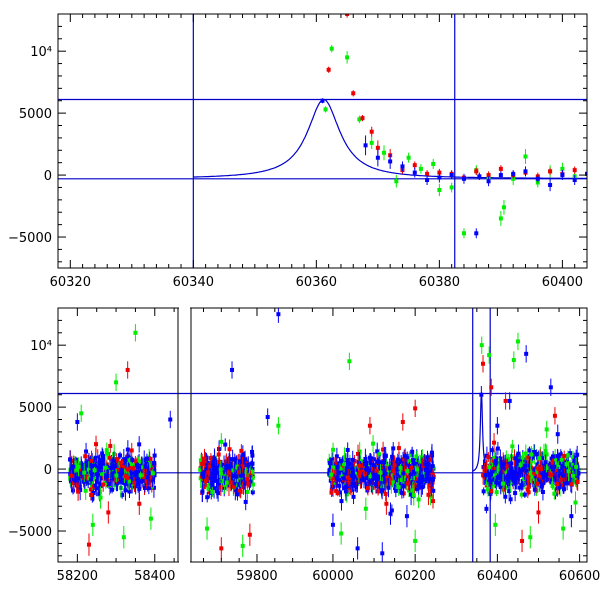 Image resolution: width=600 pixels, height=600 pixels. Describe the element at coordinates (453, 168) in the screenshot. I see `series-blue` at that location.